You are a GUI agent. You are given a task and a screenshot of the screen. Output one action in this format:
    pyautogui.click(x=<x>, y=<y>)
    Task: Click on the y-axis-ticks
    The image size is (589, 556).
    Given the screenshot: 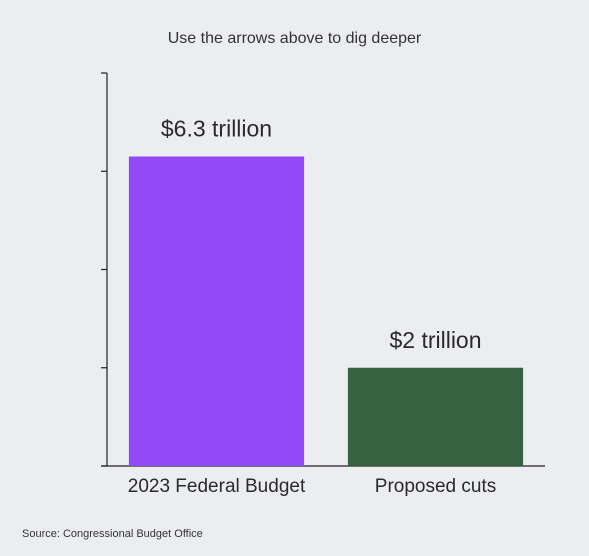 What is the action you would take?
    pyautogui.click(x=104, y=269)
    